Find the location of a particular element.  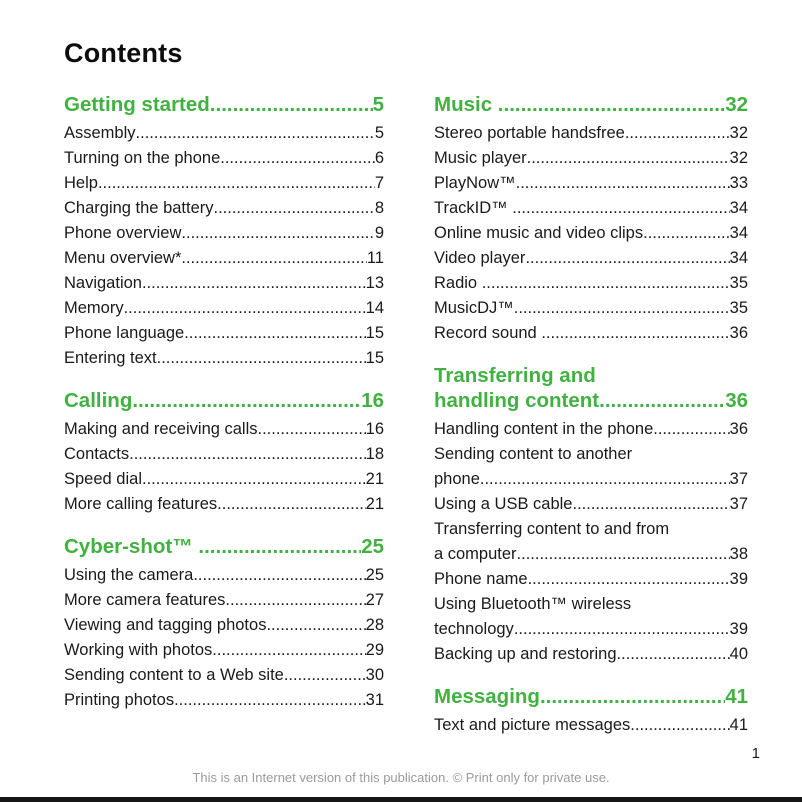

toc-entry-line: Music player 32 is located at coordinates (591, 158).